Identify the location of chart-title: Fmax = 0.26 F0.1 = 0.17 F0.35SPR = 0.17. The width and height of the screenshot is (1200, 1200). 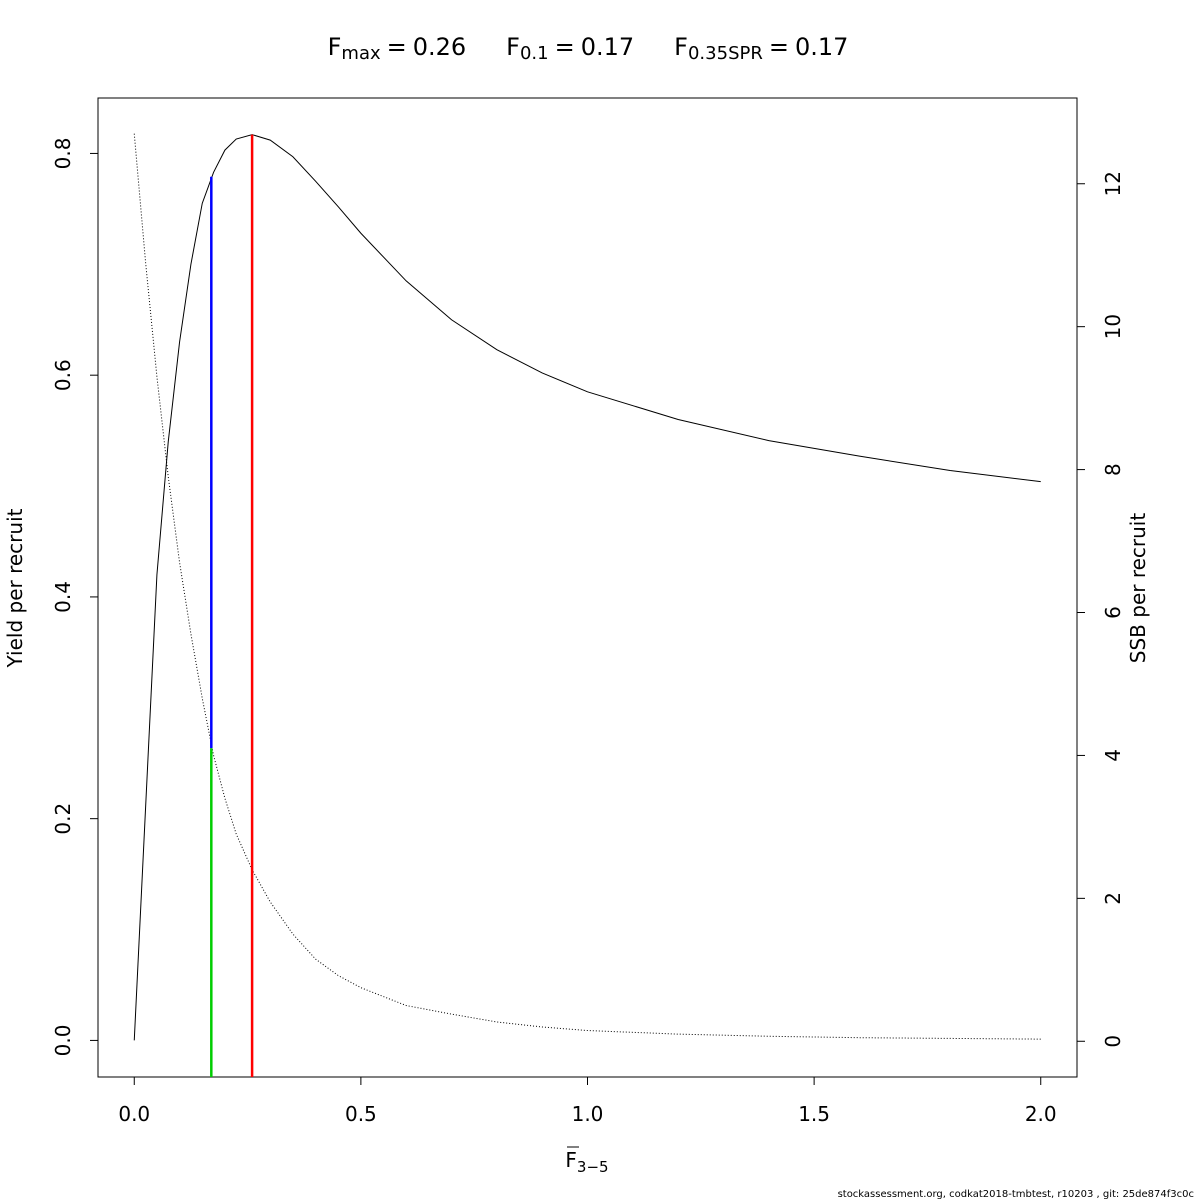
(588, 48).